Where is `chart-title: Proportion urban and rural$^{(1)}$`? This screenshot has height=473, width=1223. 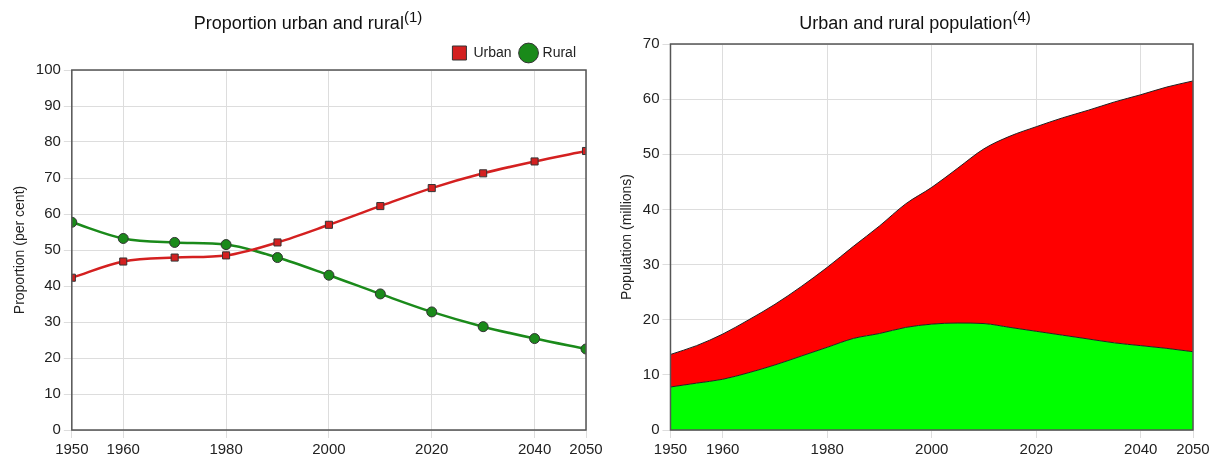 chart-title: Proportion urban and rural$^{(1)}$ is located at coordinates (308, 20).